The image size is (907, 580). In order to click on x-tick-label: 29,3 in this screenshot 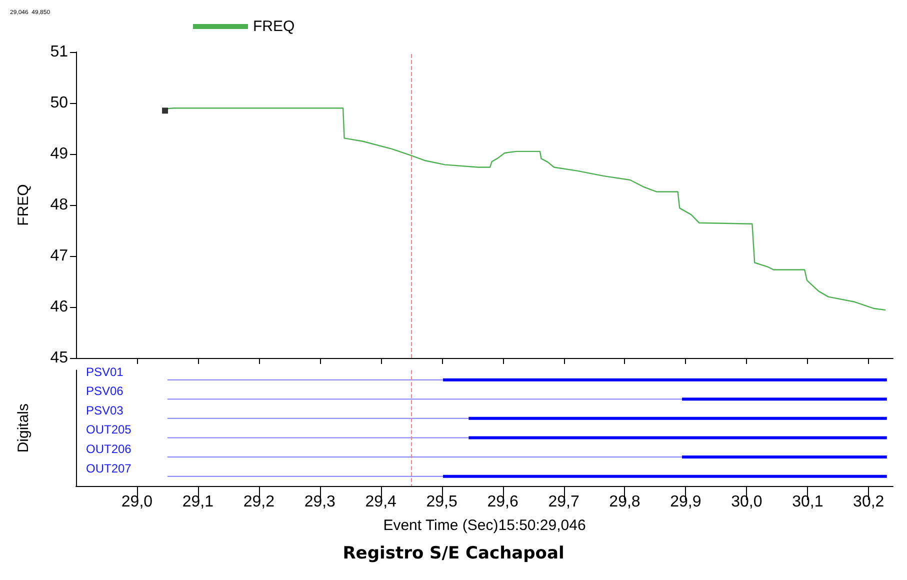, I will do `click(320, 502)`.